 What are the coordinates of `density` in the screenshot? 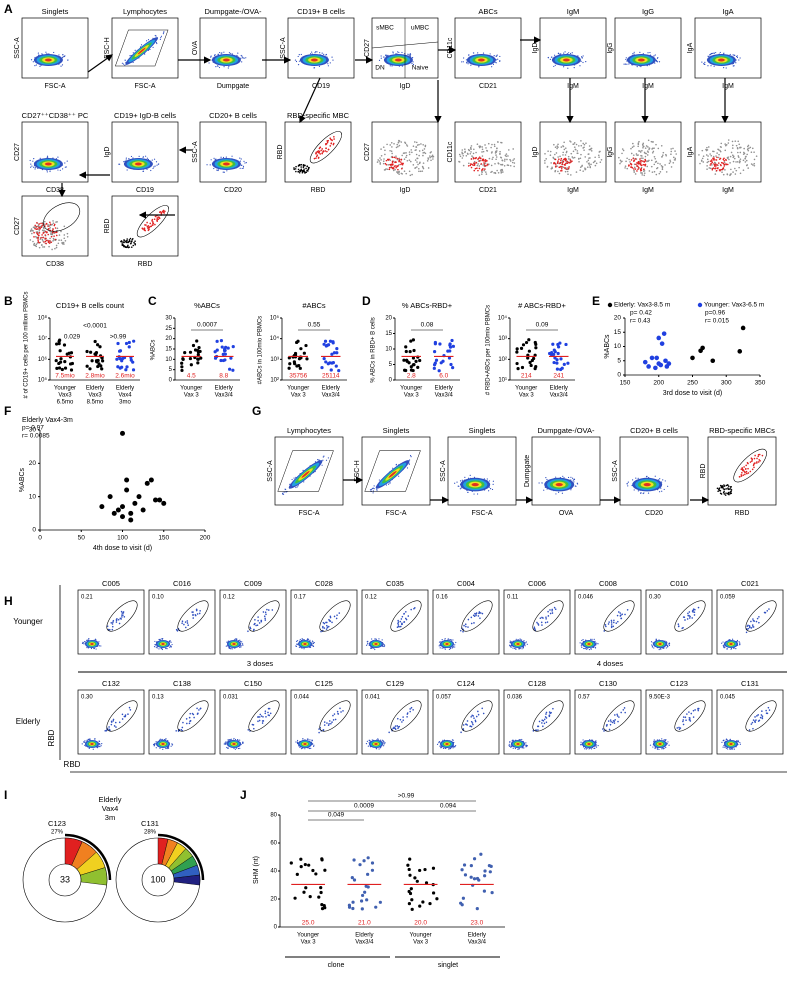 It's located at (589, 644).